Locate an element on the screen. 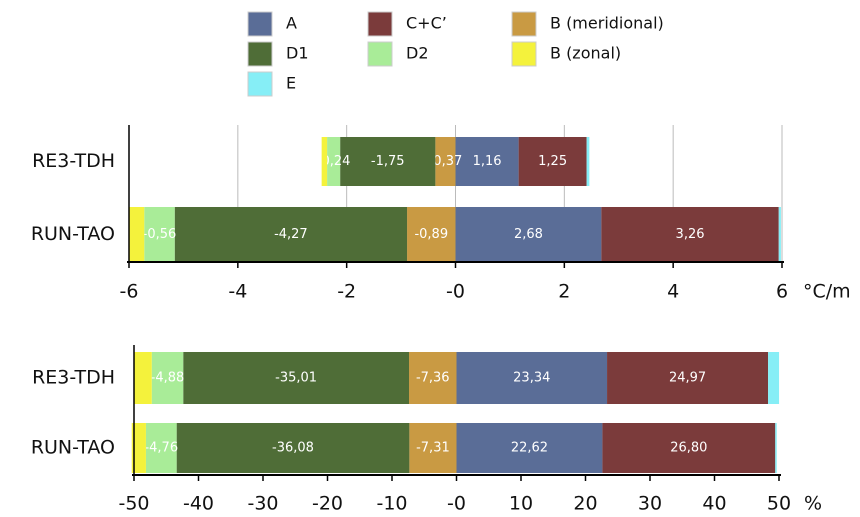 The width and height of the screenshot is (860, 517). value-label: -36,08 is located at coordinates (293, 448).